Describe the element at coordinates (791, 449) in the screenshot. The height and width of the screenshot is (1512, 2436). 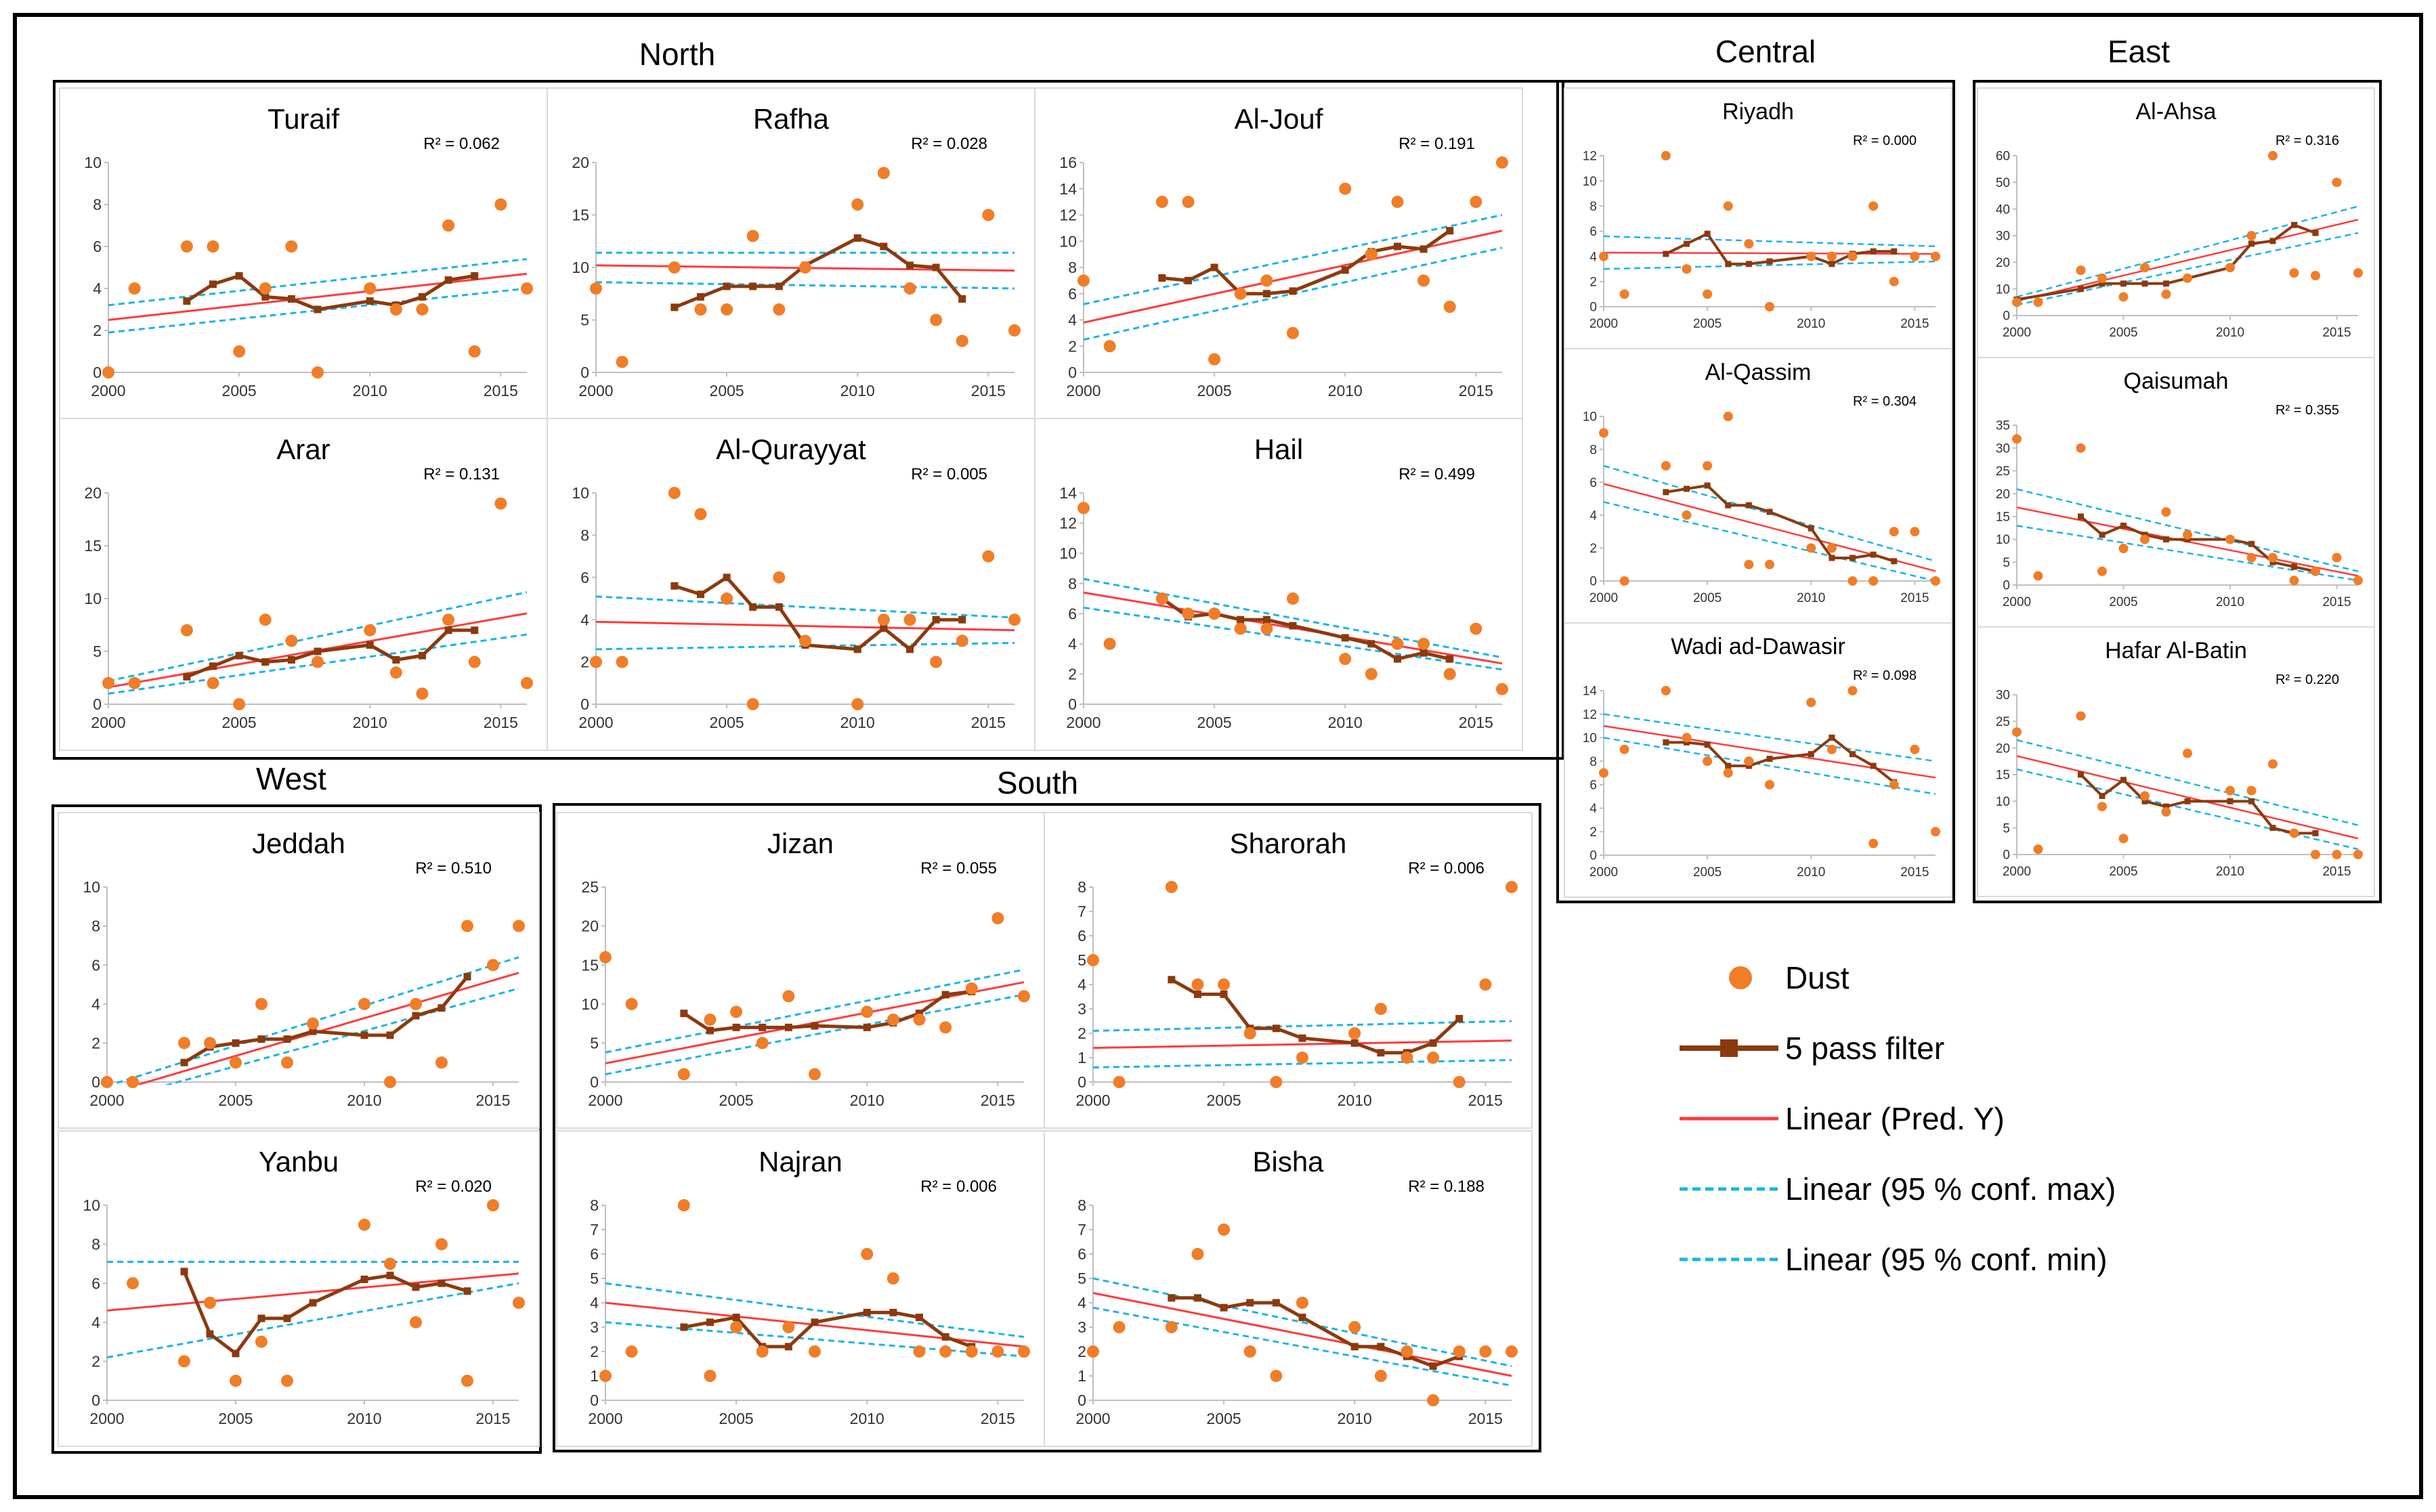
I see `chart-title: Al-Qurayyat` at that location.